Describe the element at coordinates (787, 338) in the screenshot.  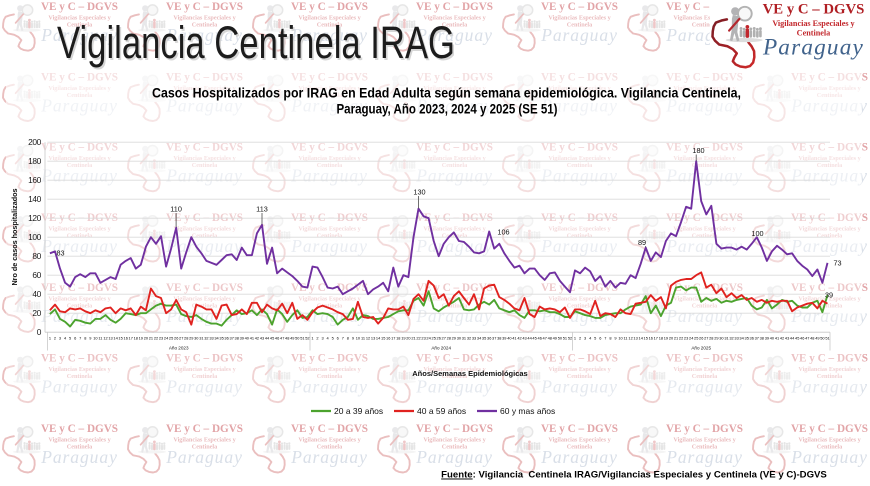
I see `svg-text: 43` at that location.